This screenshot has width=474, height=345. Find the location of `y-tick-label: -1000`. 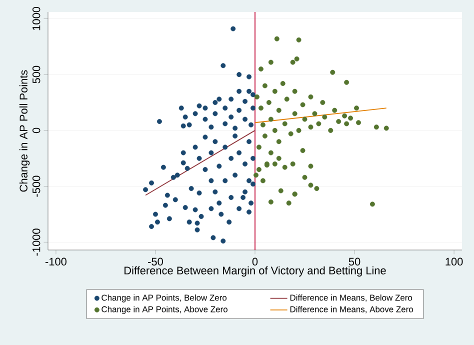

y-tick-label: -1000 is located at coordinates (36, 242).